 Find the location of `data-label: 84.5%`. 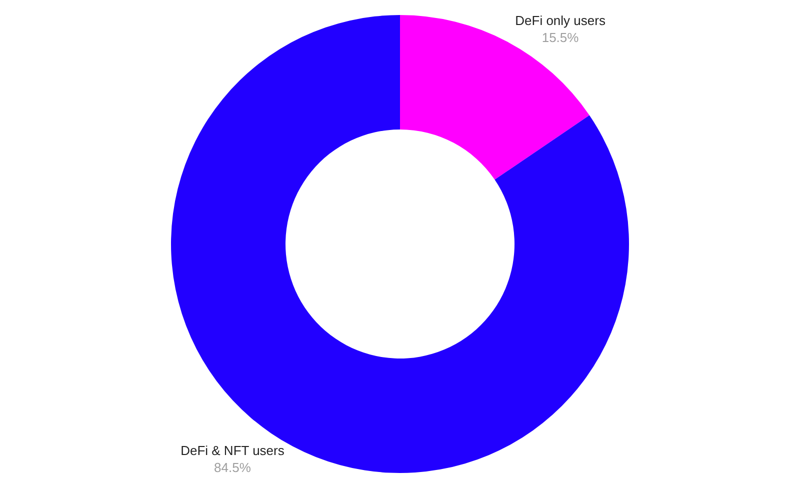

data-label: 84.5% is located at coordinates (233, 467).